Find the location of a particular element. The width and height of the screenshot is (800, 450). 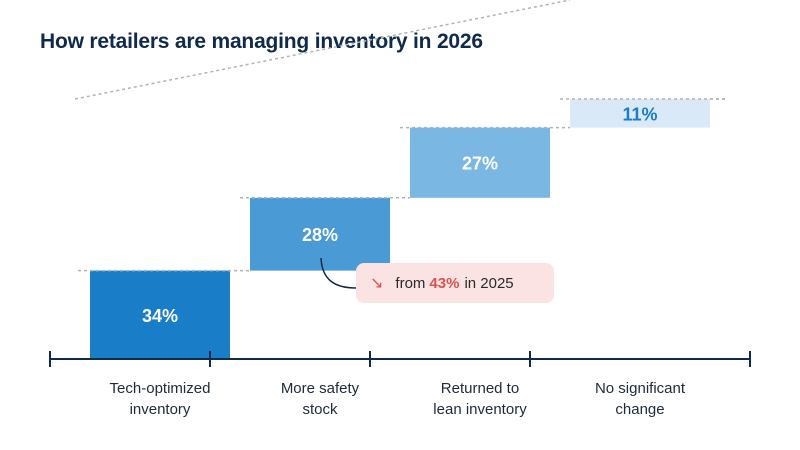

top-reference-line is located at coordinates (322, 50).